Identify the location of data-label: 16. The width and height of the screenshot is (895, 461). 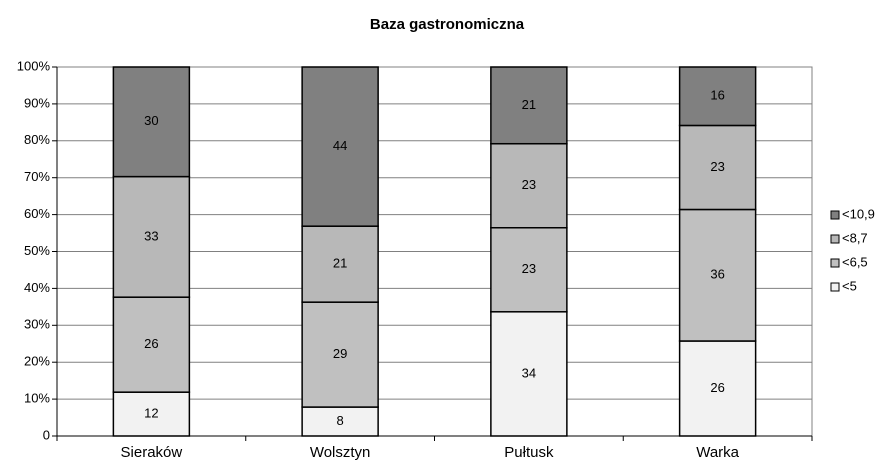
(717, 95).